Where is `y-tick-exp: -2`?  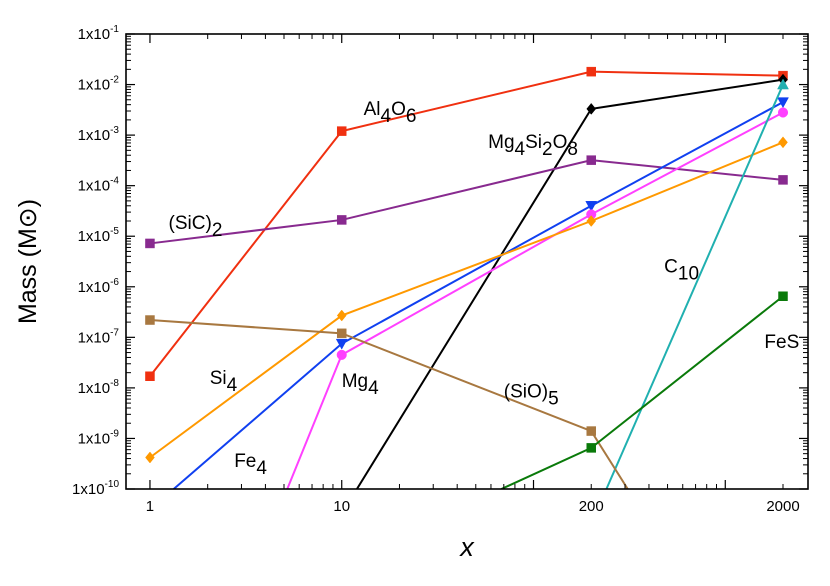
y-tick-exp: -2 is located at coordinates (114, 80).